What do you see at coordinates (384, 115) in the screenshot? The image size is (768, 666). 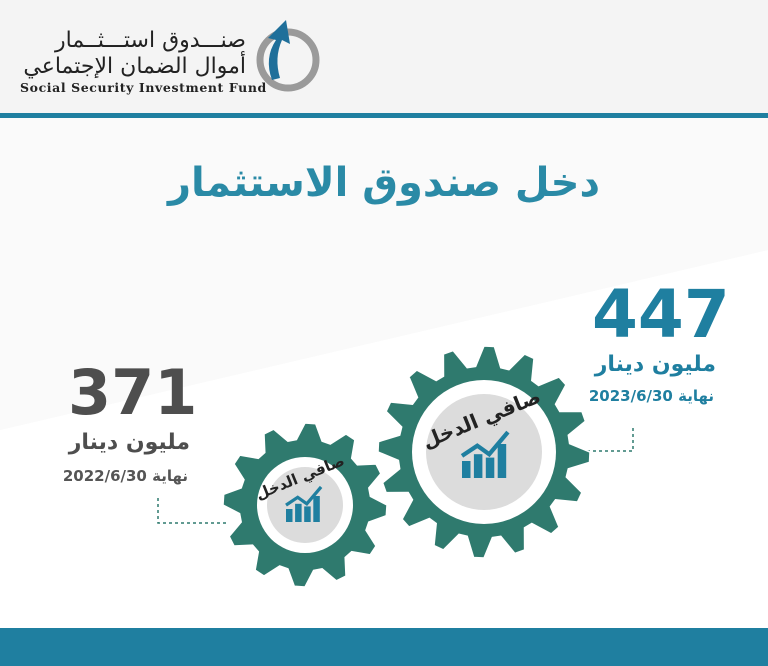 I see `header-divider` at bounding box center [384, 115].